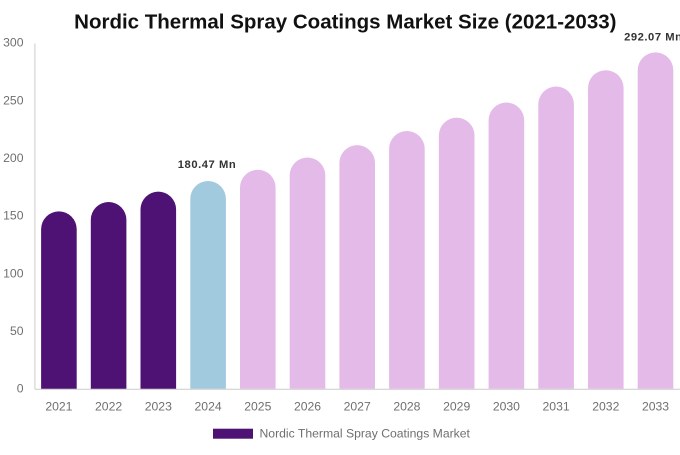 The image size is (680, 455). Describe the element at coordinates (357, 407) in the screenshot. I see `svg-text: 2027` at that location.